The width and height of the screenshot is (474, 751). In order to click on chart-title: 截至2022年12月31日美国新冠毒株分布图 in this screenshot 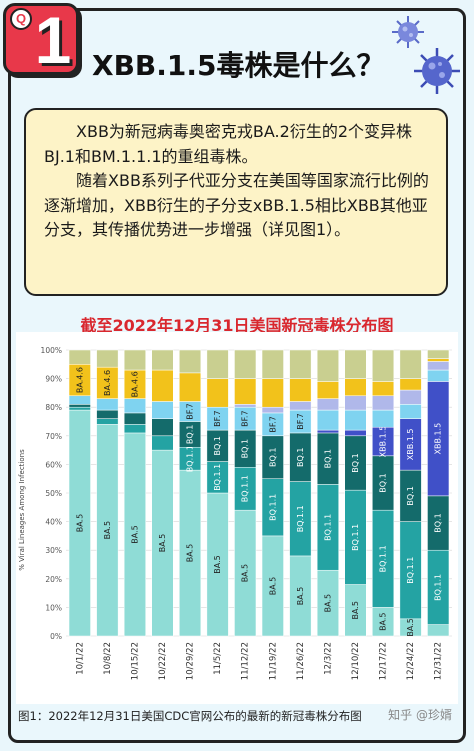, I will do `click(237, 325)`.